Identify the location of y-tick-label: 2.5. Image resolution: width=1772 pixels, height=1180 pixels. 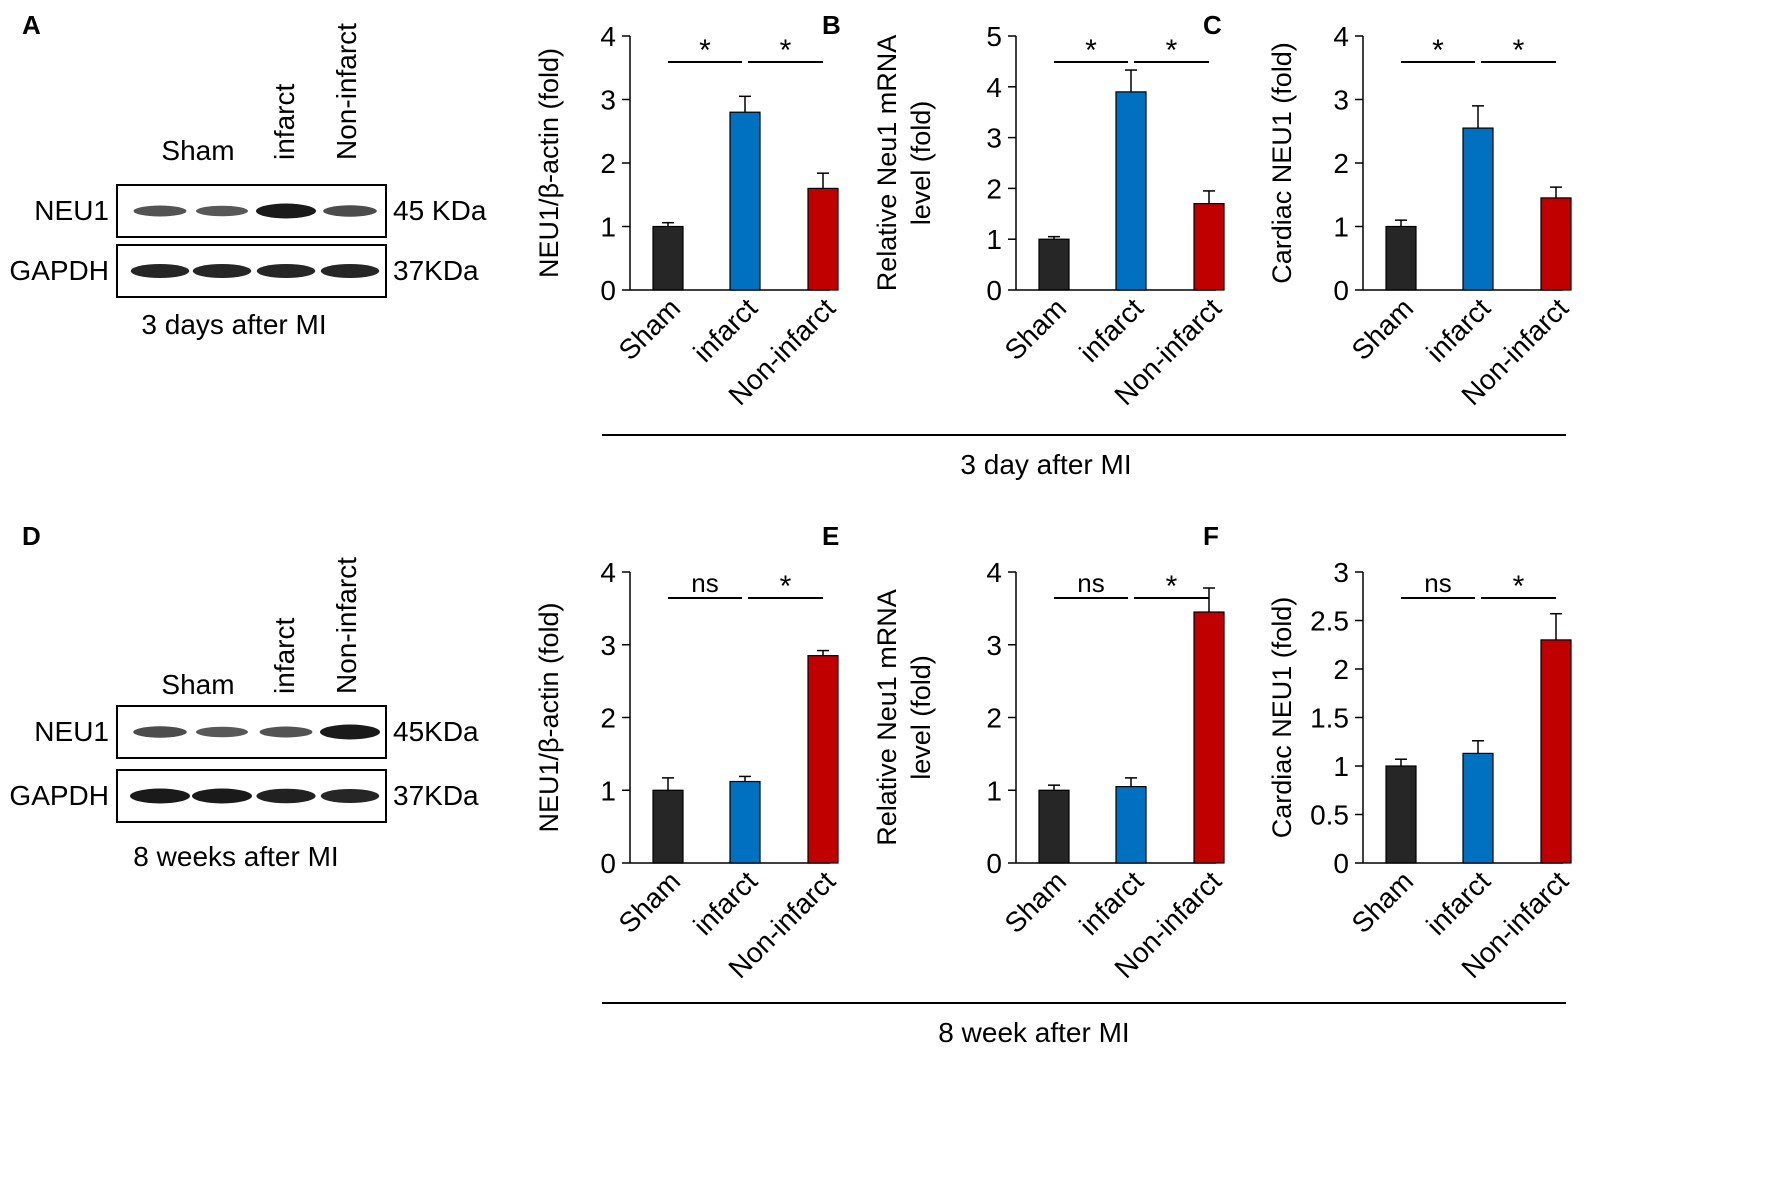
(1329, 621).